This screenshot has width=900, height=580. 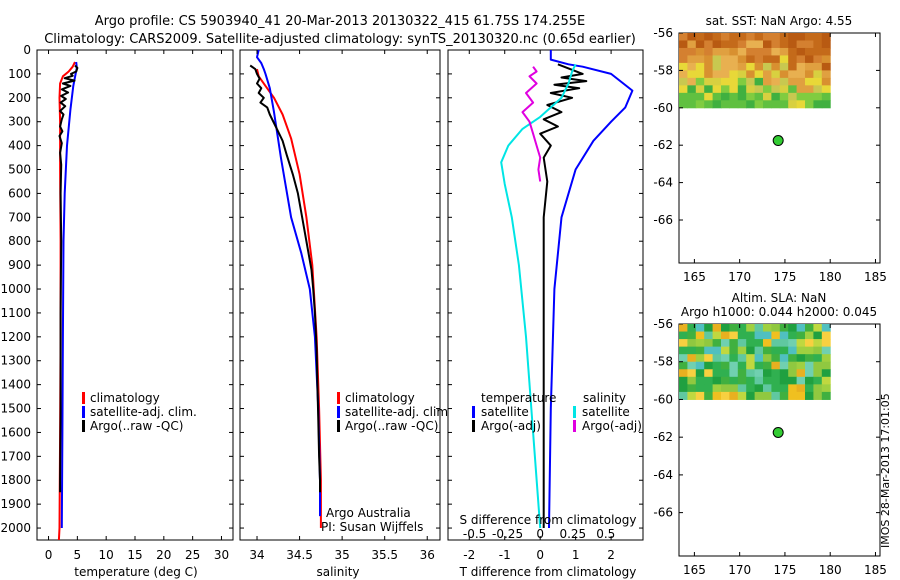 What do you see at coordinates (875, 277) in the screenshot?
I see `x-tick-label: 185` at bounding box center [875, 277].